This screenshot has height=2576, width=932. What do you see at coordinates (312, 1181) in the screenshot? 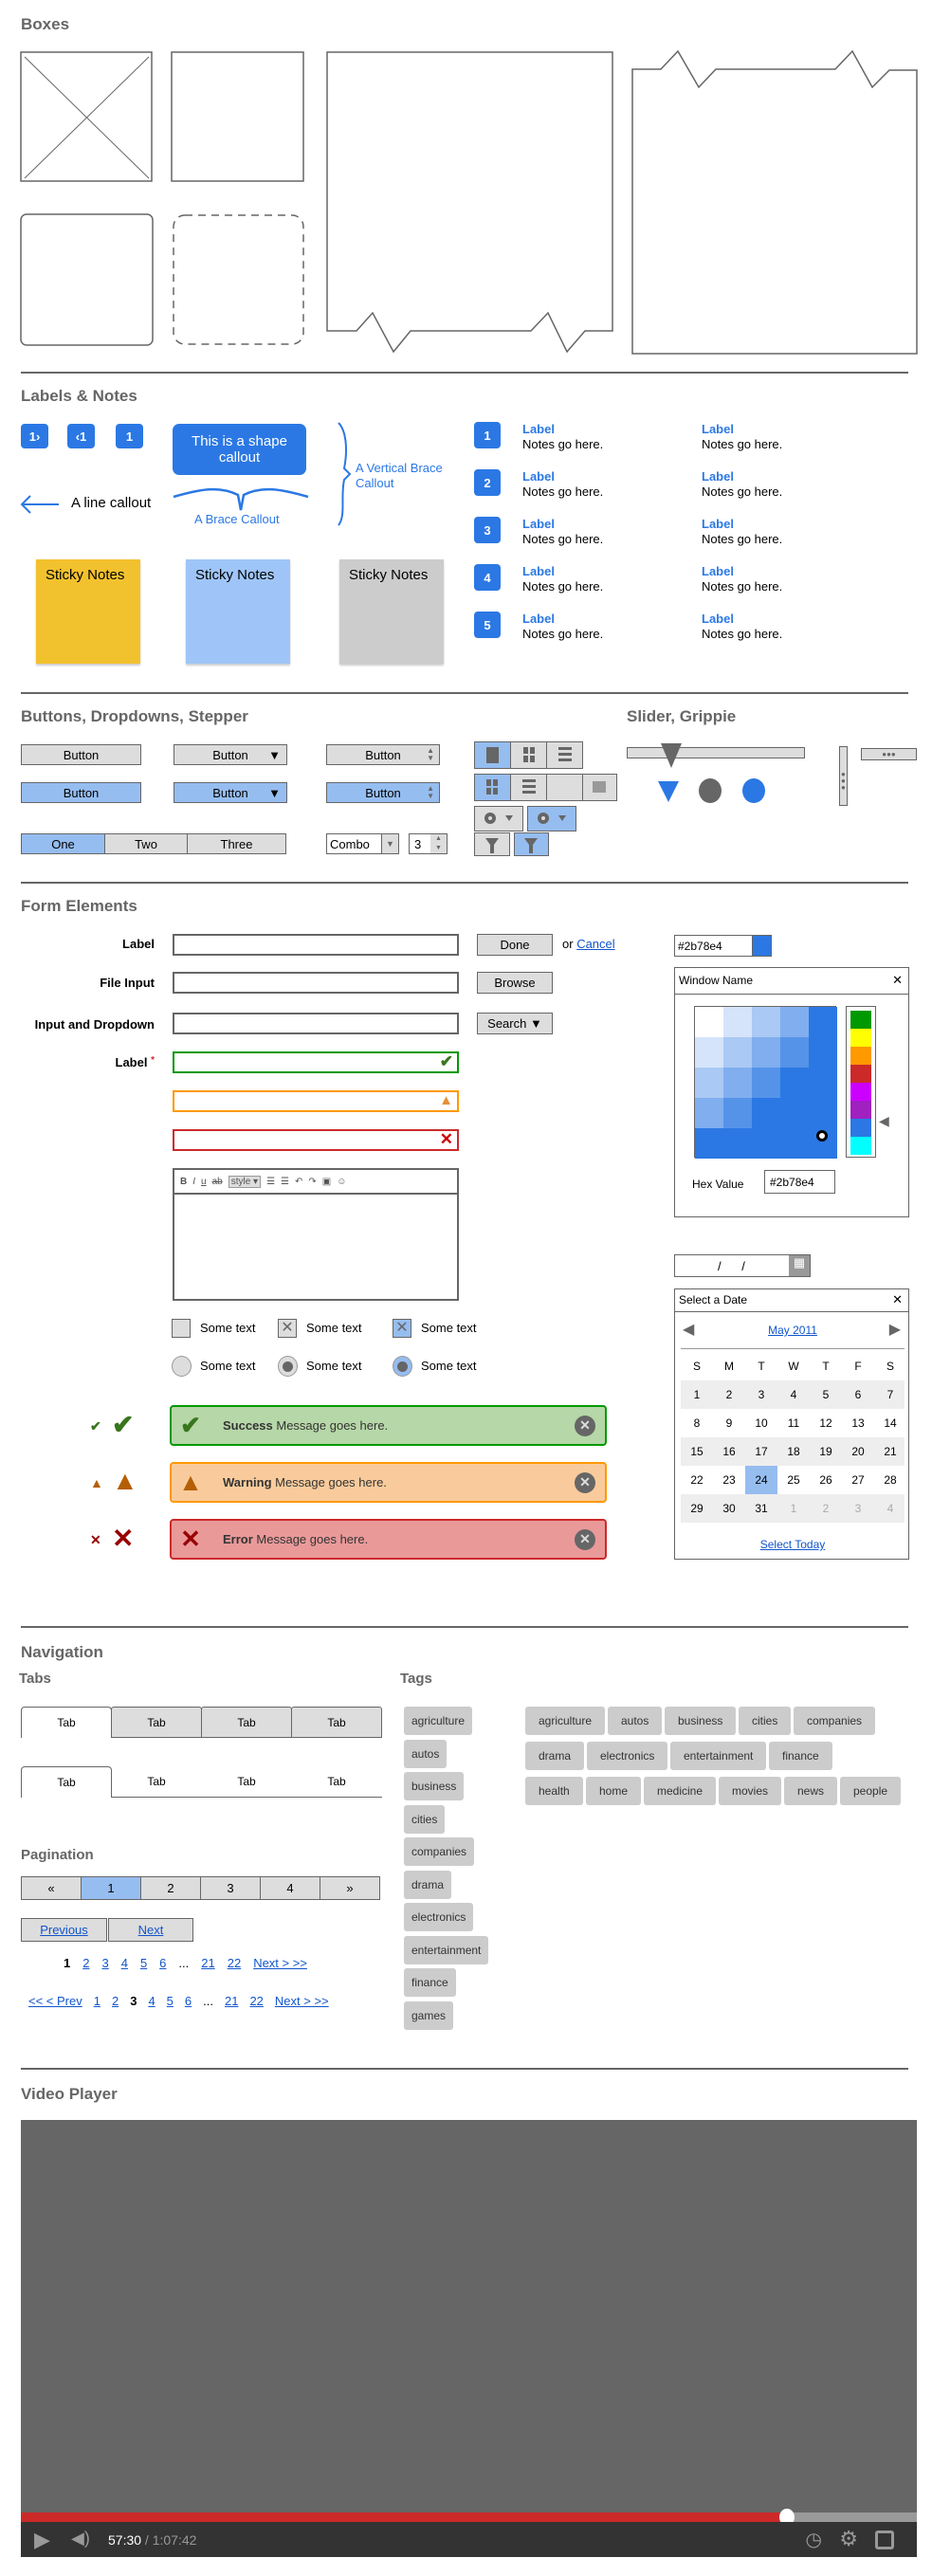
I see `redo-icon: ↷` at bounding box center [312, 1181].